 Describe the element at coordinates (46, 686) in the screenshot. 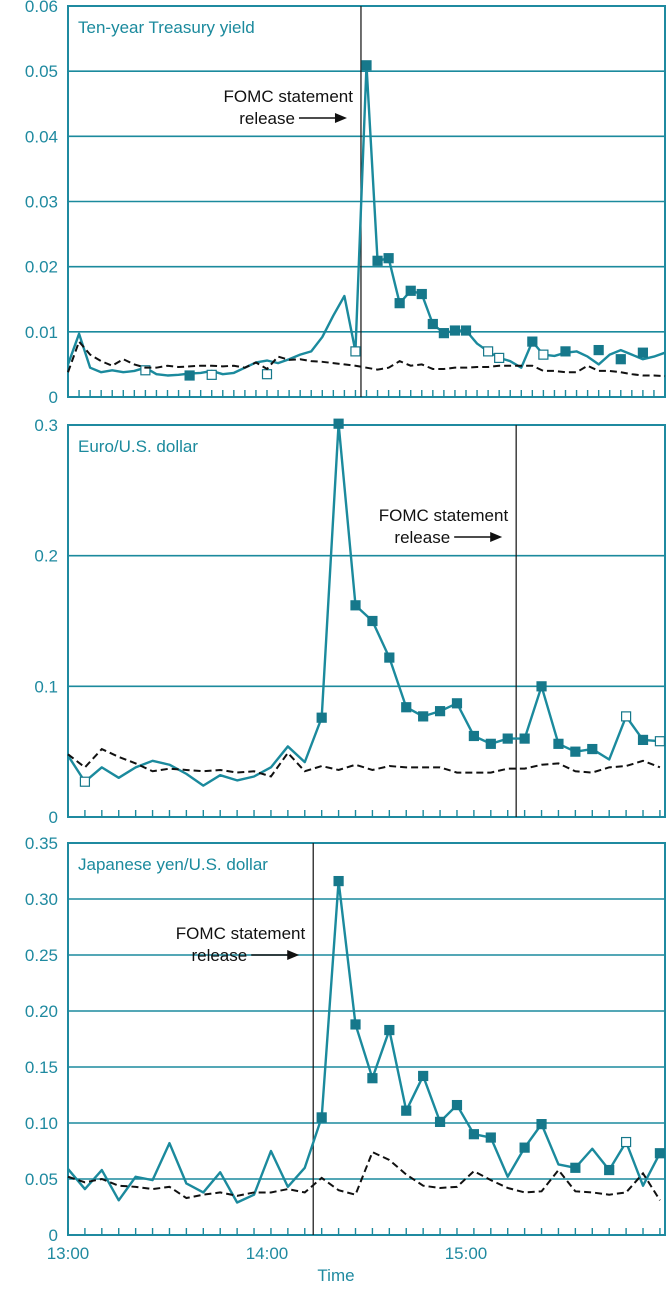

I see `y-tick-label: 0.1` at that location.